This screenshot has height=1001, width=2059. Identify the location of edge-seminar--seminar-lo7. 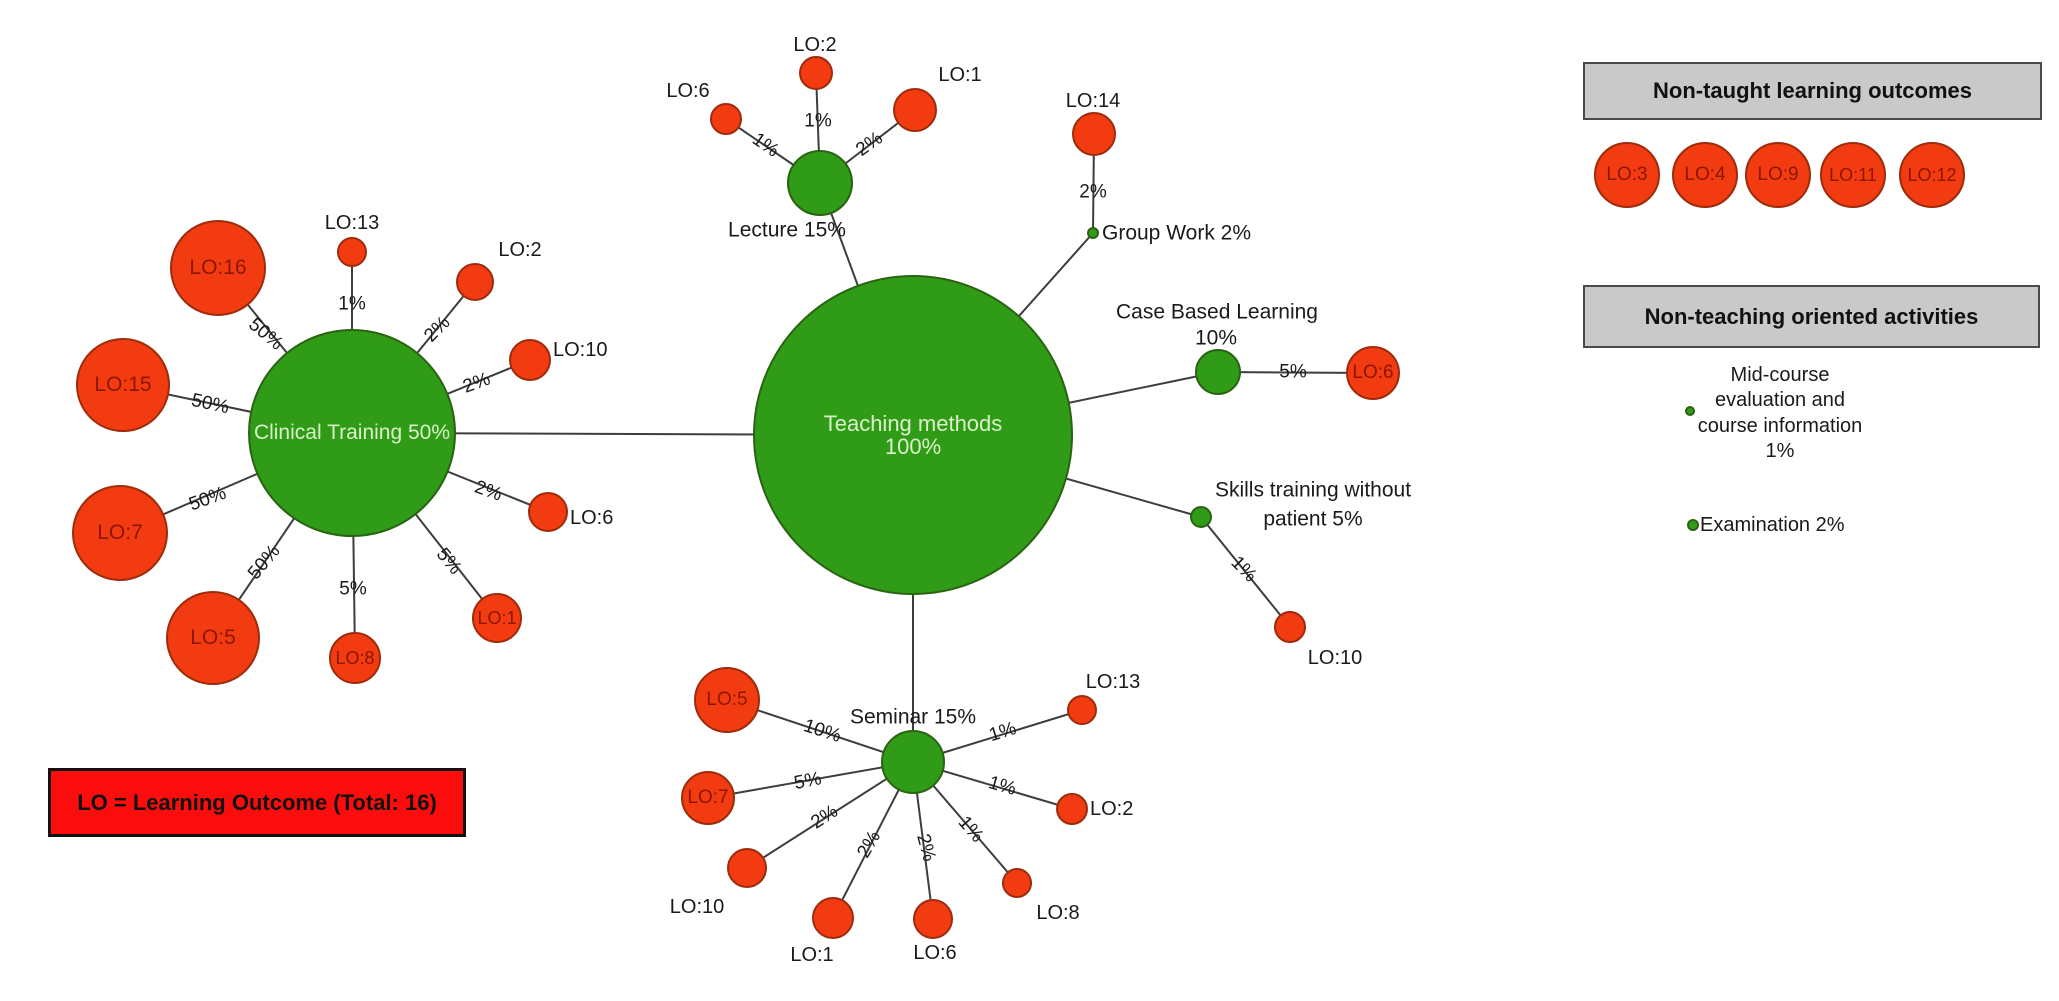
(810, 780).